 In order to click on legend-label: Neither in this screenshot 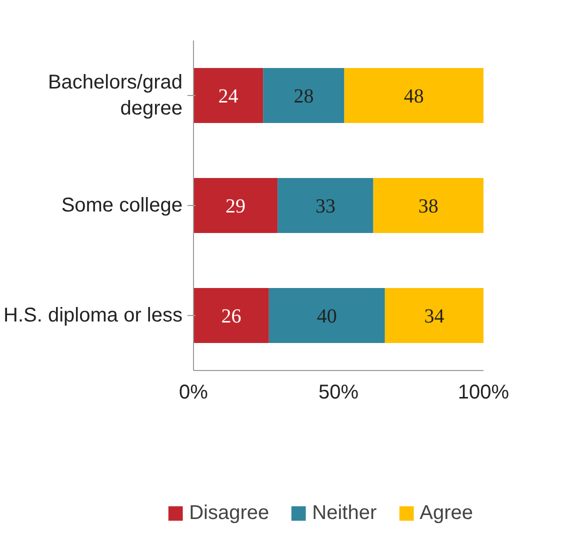, I will do `click(344, 513)`.